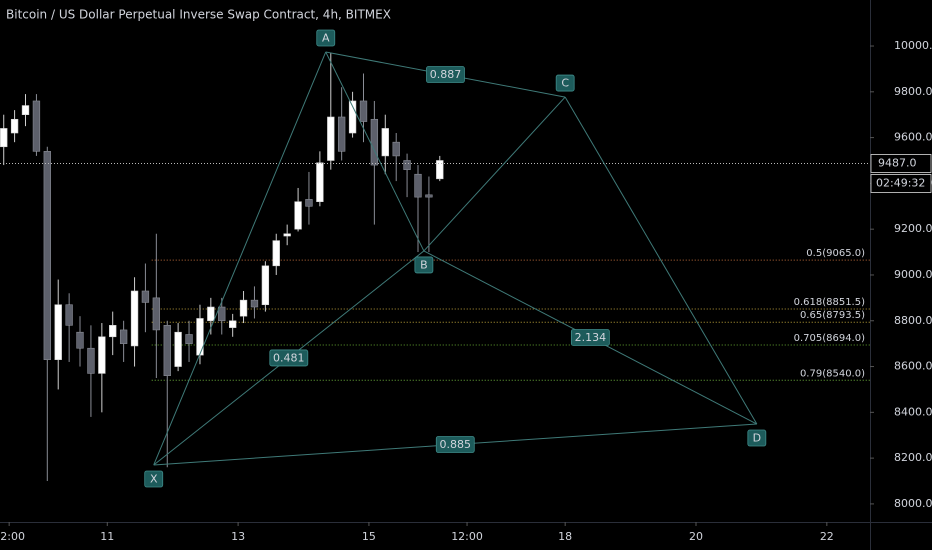 Image resolution: width=932 pixels, height=550 pixels. What do you see at coordinates (897, 162) in the screenshot?
I see `last-price-label: 9487.0` at bounding box center [897, 162].